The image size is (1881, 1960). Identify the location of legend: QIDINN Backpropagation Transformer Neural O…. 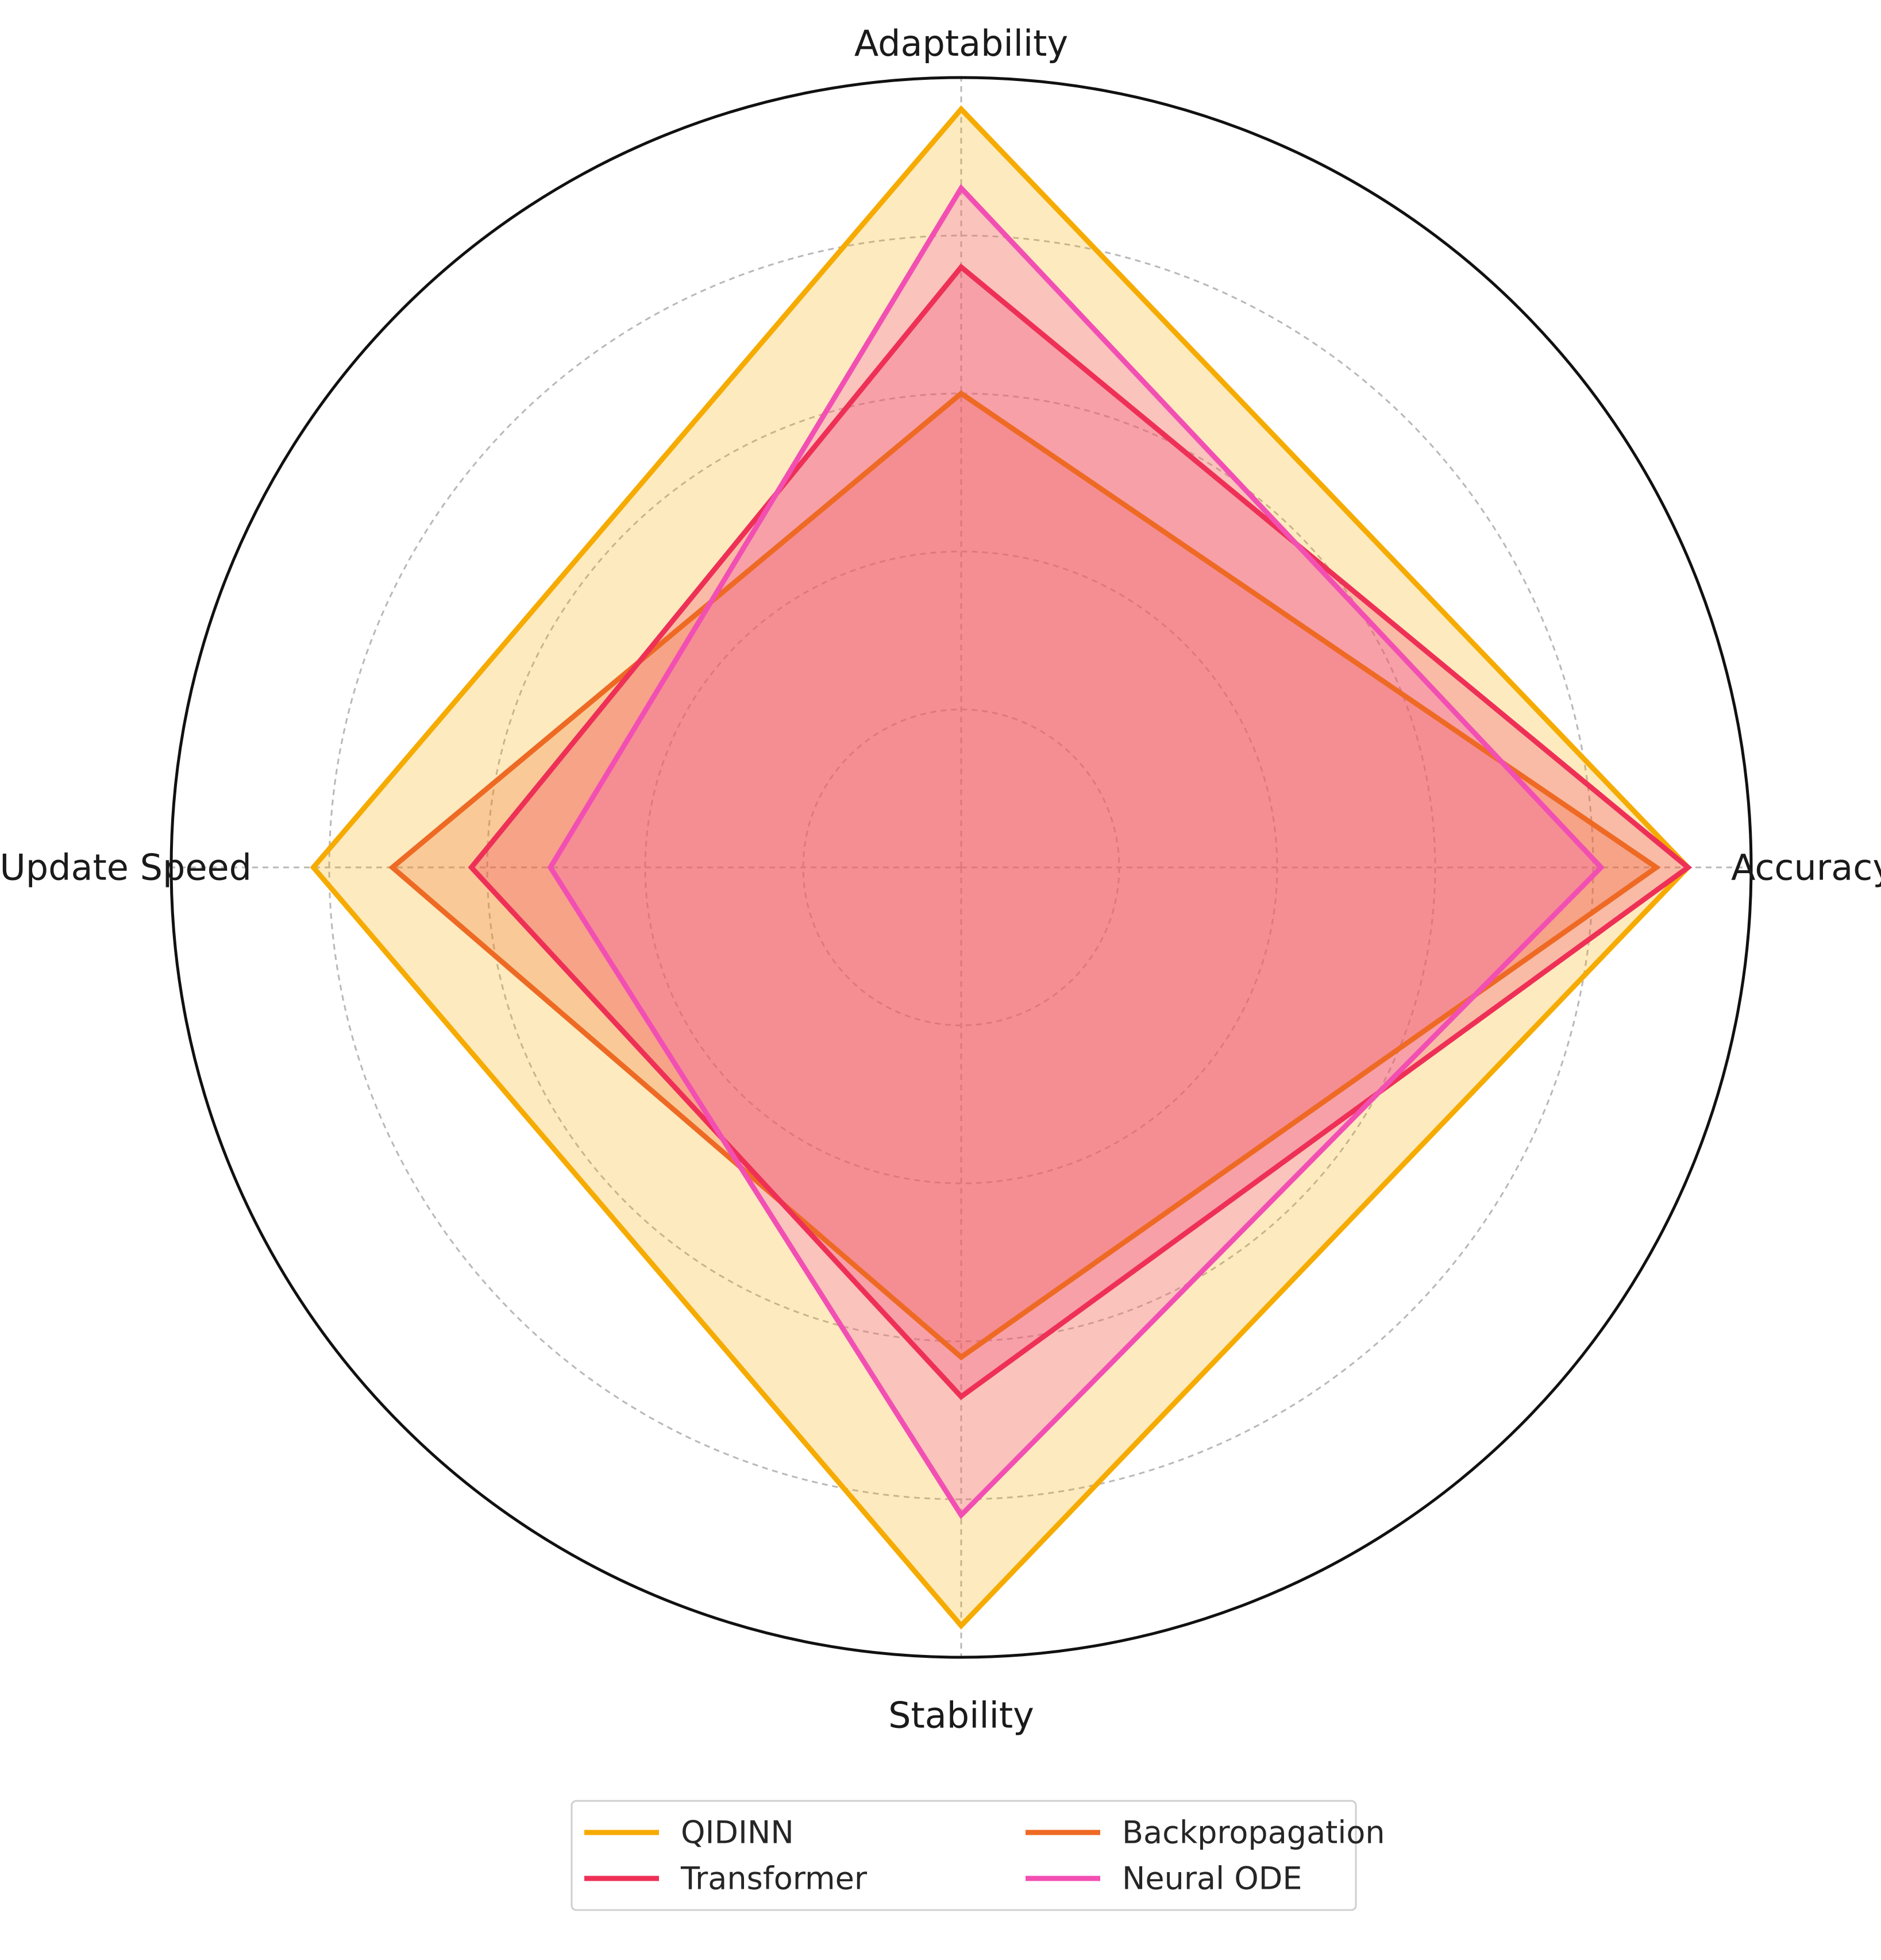
(978, 1856).